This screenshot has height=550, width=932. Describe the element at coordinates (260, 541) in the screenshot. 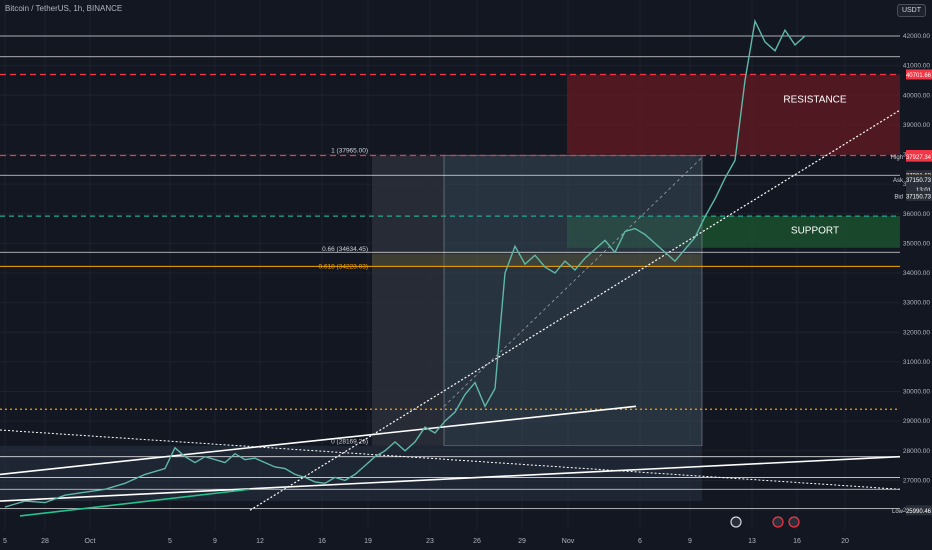

I see `date-tick-label: 12` at that location.